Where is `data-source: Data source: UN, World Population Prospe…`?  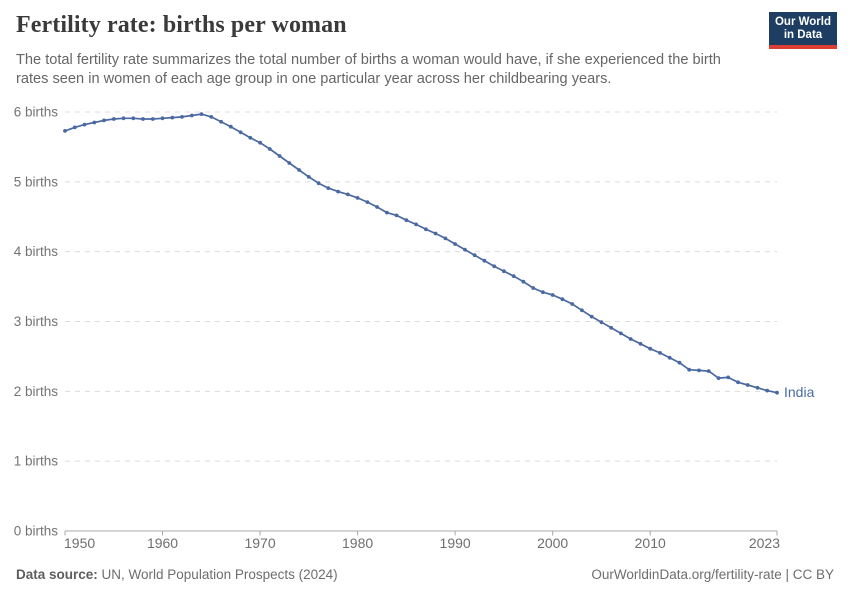
data-source: Data source: UN, World Population Prospe… is located at coordinates (177, 574).